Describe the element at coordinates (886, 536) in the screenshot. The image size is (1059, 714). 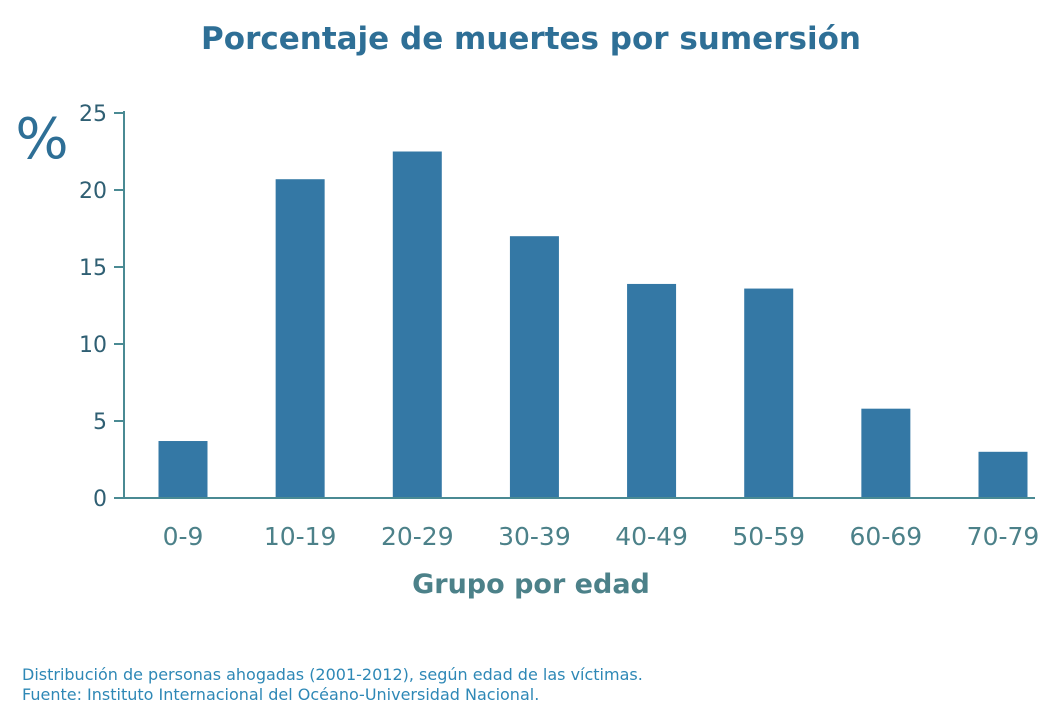
I see `x-tick-label: 60-69` at that location.